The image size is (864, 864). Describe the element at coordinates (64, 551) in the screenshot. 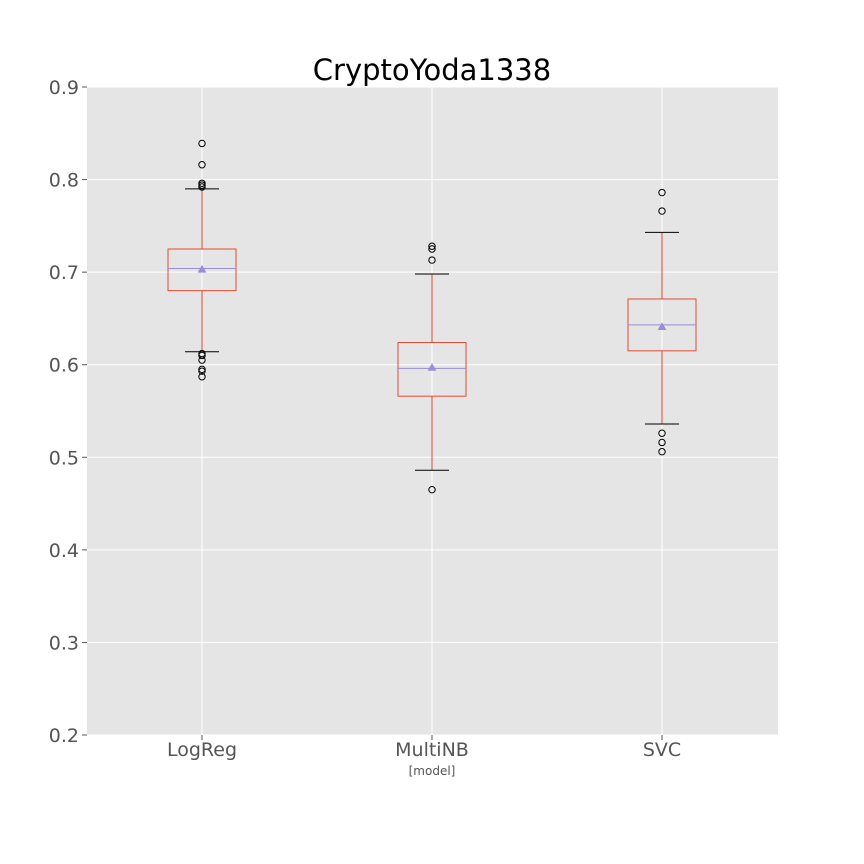

I see `y-tick-label: 0.4` at that location.